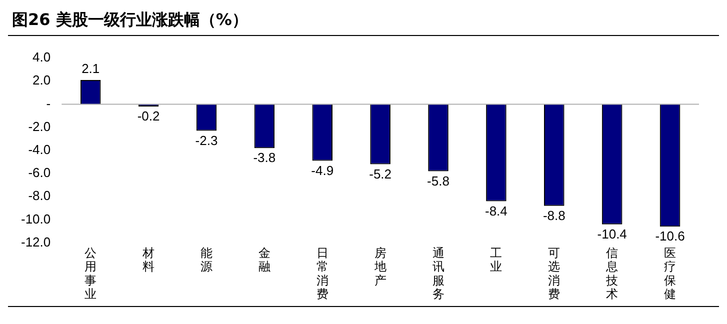 The width and height of the screenshot is (727, 324). Describe the element at coordinates (39, 126) in the screenshot. I see `y-tick-label: -2.0` at that location.